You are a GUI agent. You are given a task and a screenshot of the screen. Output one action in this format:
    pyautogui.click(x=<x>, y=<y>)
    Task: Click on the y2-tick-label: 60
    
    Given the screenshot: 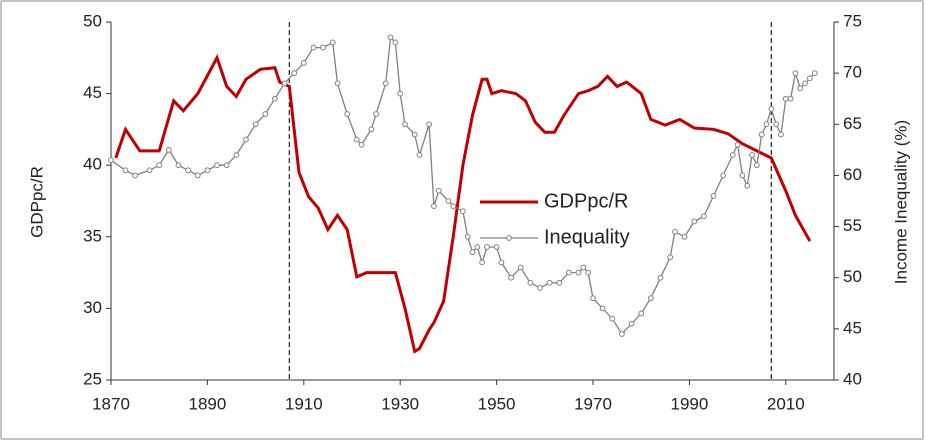 What is the action you would take?
    pyautogui.click(x=852, y=174)
    